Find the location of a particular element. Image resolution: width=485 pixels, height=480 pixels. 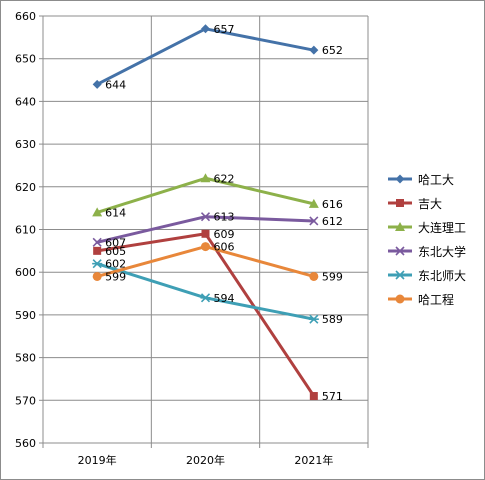

legend-label: 东北大学 is located at coordinates (442, 251).